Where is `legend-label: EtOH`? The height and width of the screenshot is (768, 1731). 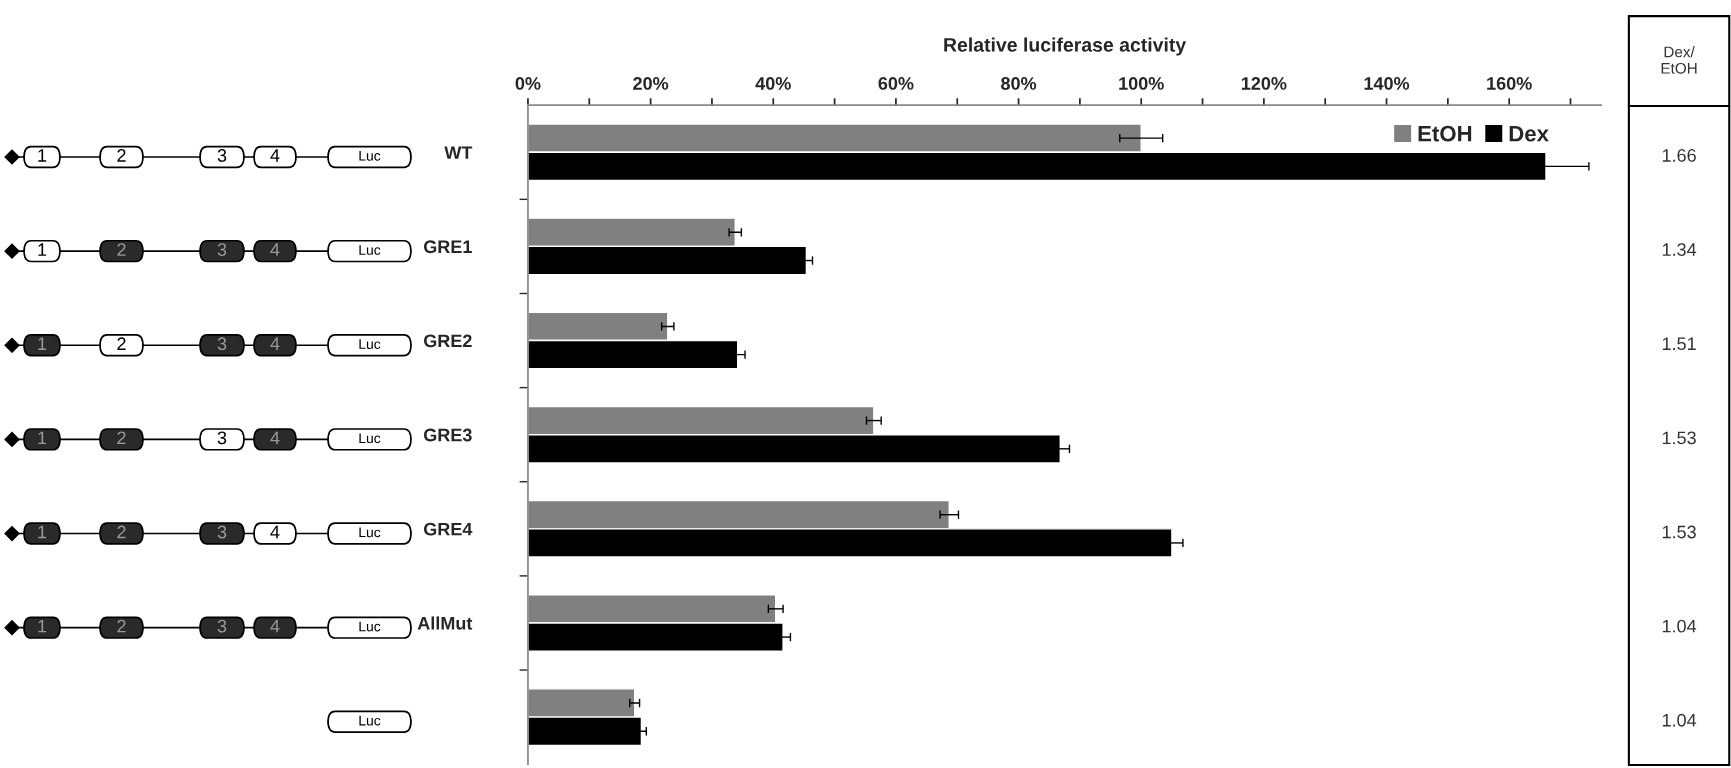
legend-label: EtOH is located at coordinates (1445, 133).